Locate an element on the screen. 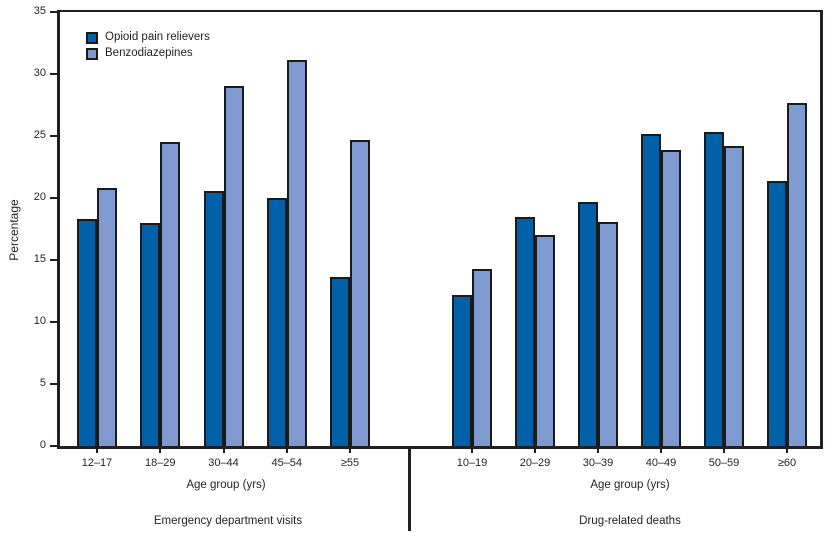 The image size is (835, 537). x-tick-label: 30–39 is located at coordinates (598, 463).